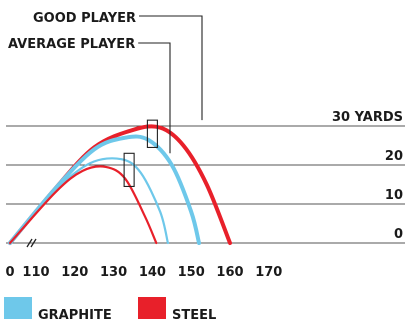  I want to click on legend-label-steel: STEEL, so click(194, 315).